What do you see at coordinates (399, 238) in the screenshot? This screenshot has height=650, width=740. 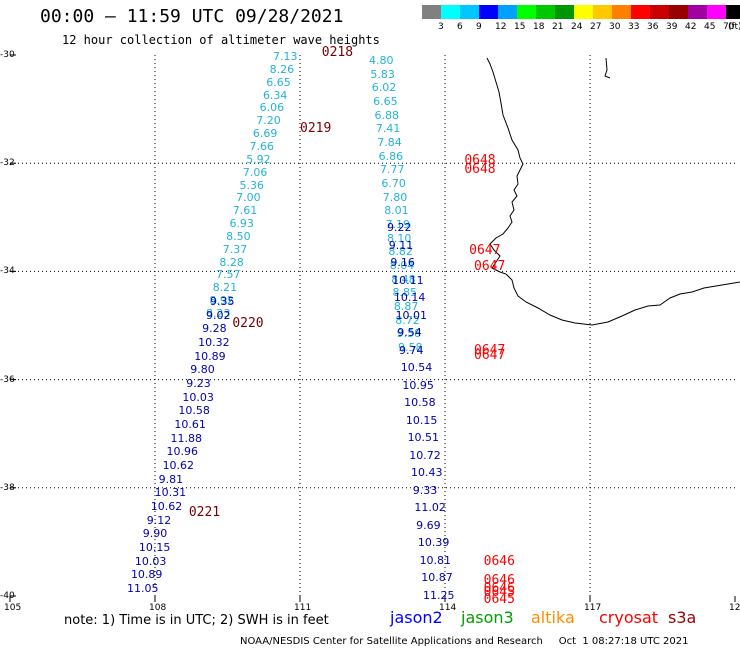 I see `swh-value-east: 8.10` at bounding box center [399, 238].